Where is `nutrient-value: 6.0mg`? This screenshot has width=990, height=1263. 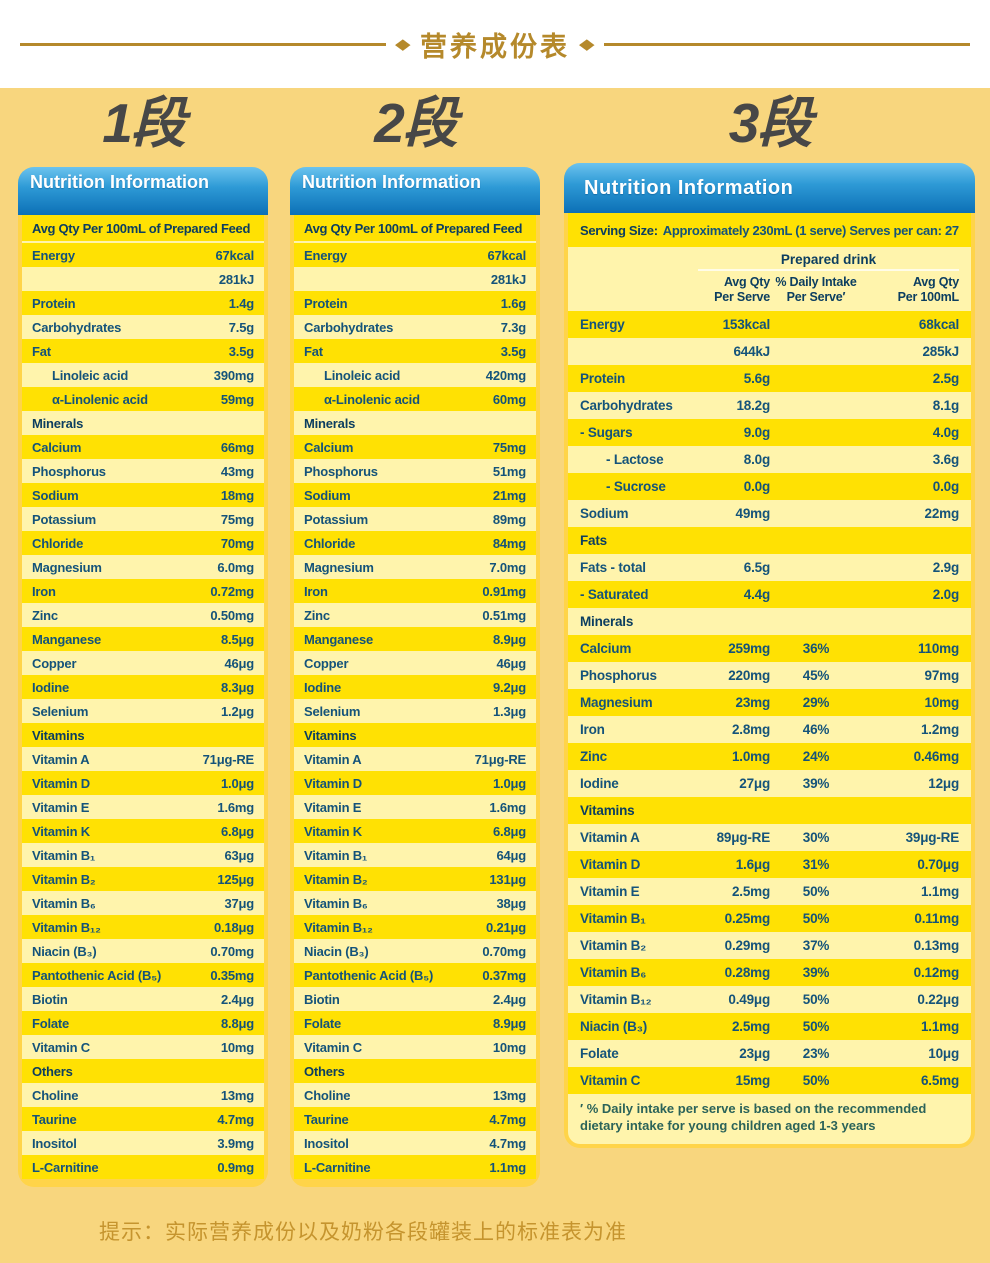
nutrient-value: 6.0mg is located at coordinates (235, 567).